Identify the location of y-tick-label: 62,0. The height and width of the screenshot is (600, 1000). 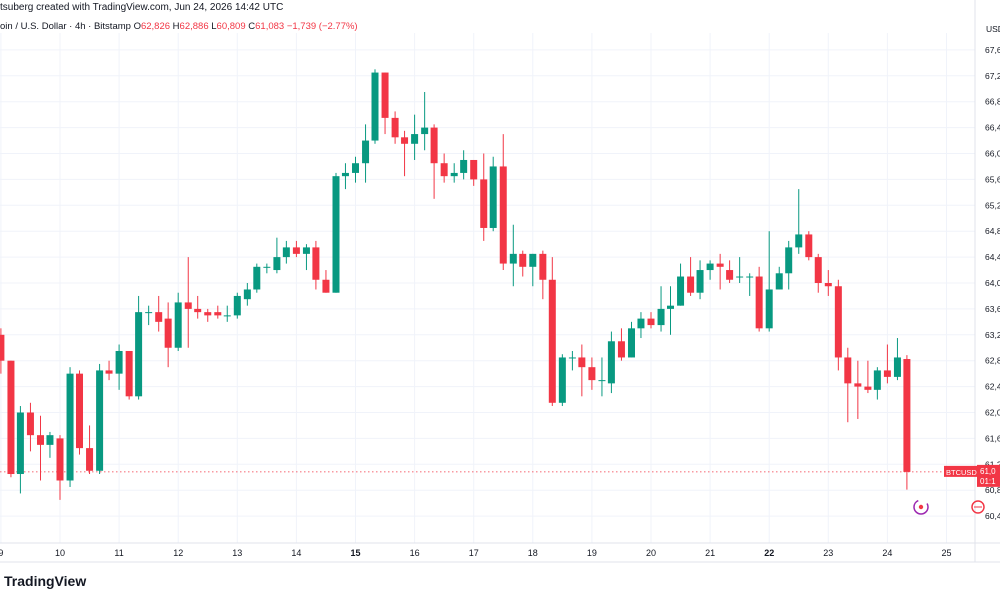
(992, 413).